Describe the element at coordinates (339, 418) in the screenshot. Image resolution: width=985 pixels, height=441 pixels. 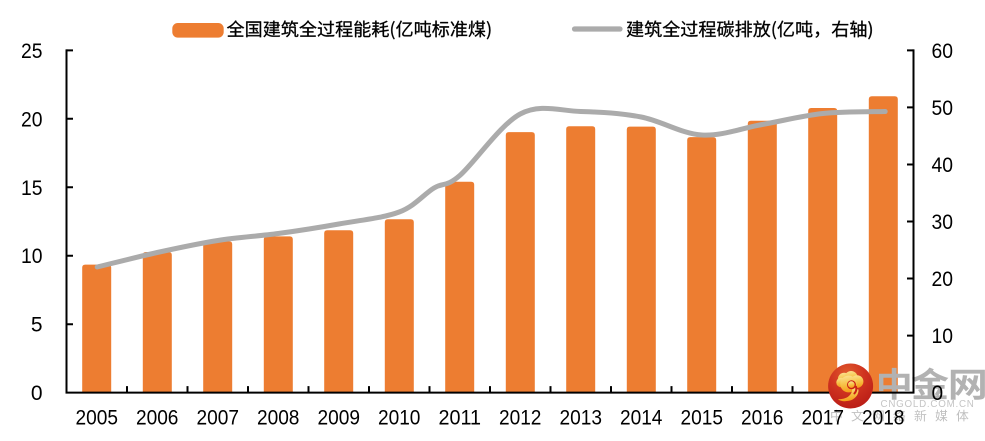
I see `svg-text: 2009` at that location.